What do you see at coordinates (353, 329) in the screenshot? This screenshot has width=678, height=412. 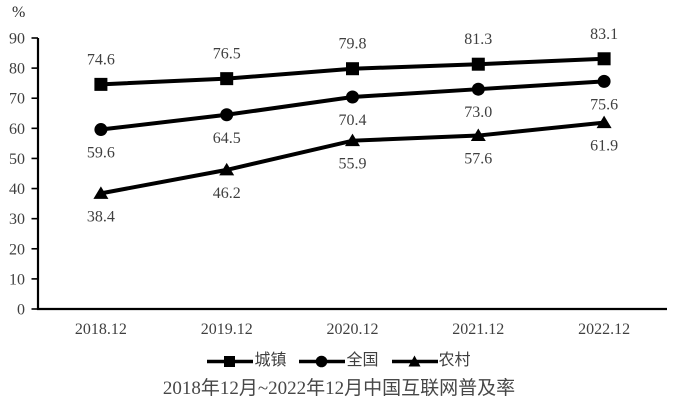 I see `x-tick-label: 2020.12` at bounding box center [353, 329].